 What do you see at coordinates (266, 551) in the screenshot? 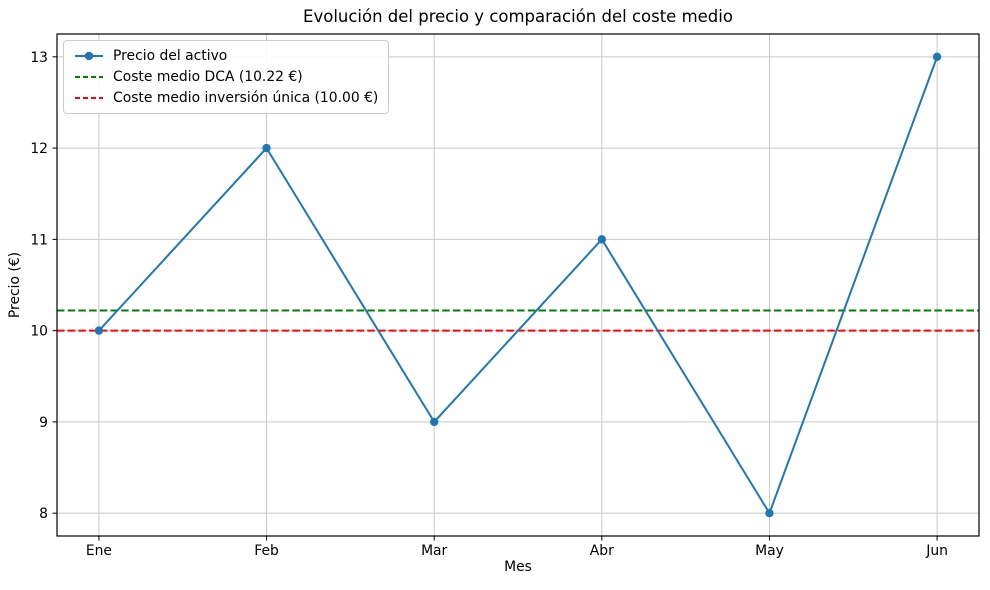
I see `x-tick-label: Feb` at bounding box center [266, 551].